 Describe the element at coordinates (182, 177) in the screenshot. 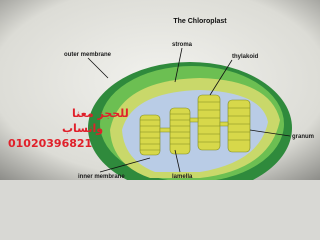

I see `label-lamella: lamella` at that location.